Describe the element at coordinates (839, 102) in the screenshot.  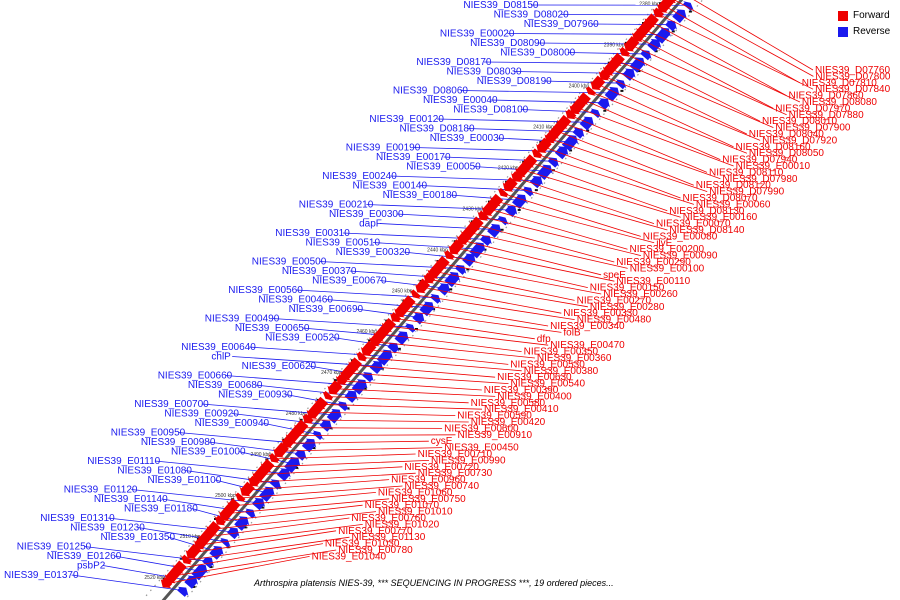
I see `forward-gene-label: NIES39_D08080` at that location.